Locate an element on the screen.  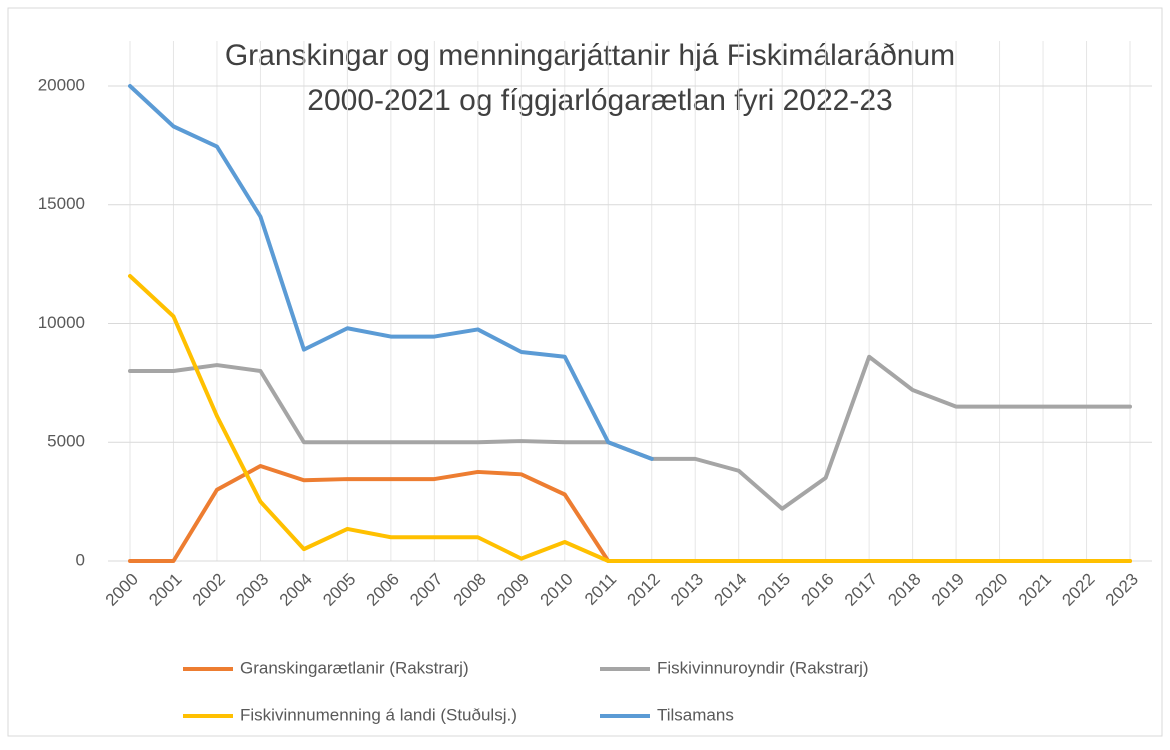
y-tick-label: 0 is located at coordinates (80, 559).